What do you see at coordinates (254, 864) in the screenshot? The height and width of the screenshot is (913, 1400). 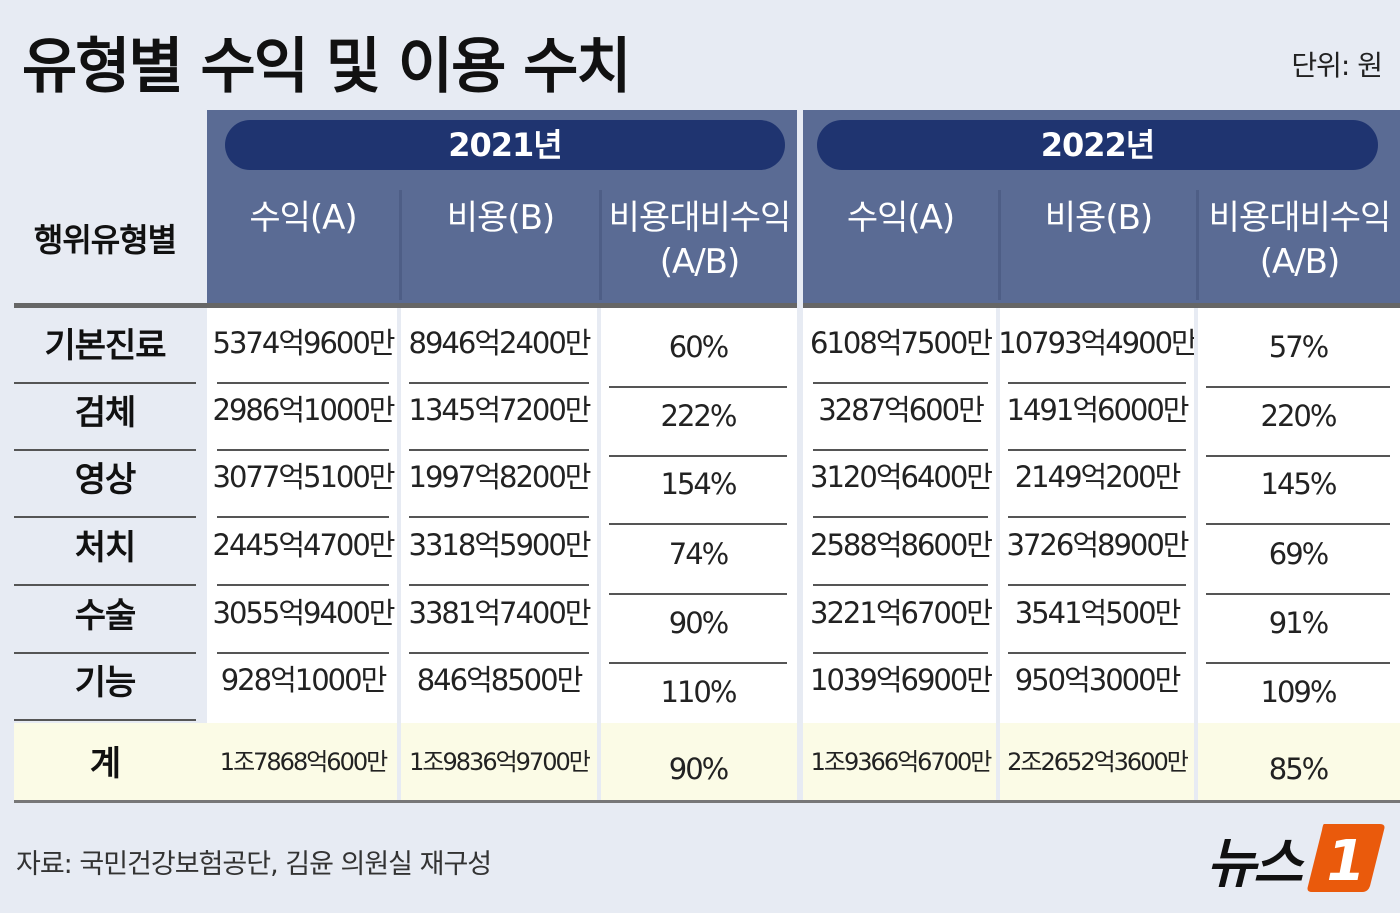 I see `source-note: 자료: 국민건강보험공단, 김윤 의원실 재구성` at bounding box center [254, 864].